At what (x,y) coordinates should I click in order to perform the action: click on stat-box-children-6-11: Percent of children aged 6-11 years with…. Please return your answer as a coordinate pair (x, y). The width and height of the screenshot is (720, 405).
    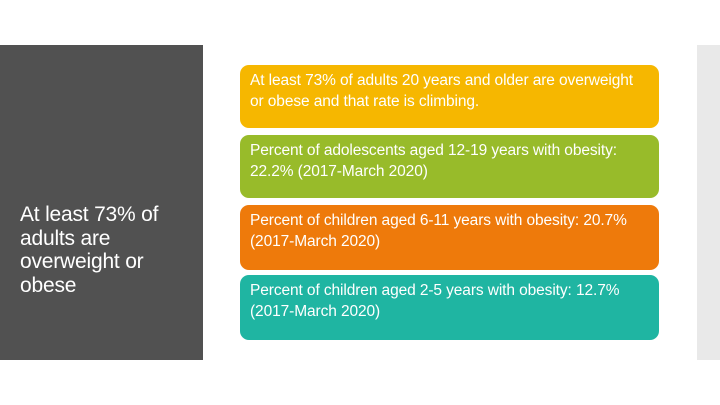
    Looking at the image, I should click on (449, 237).